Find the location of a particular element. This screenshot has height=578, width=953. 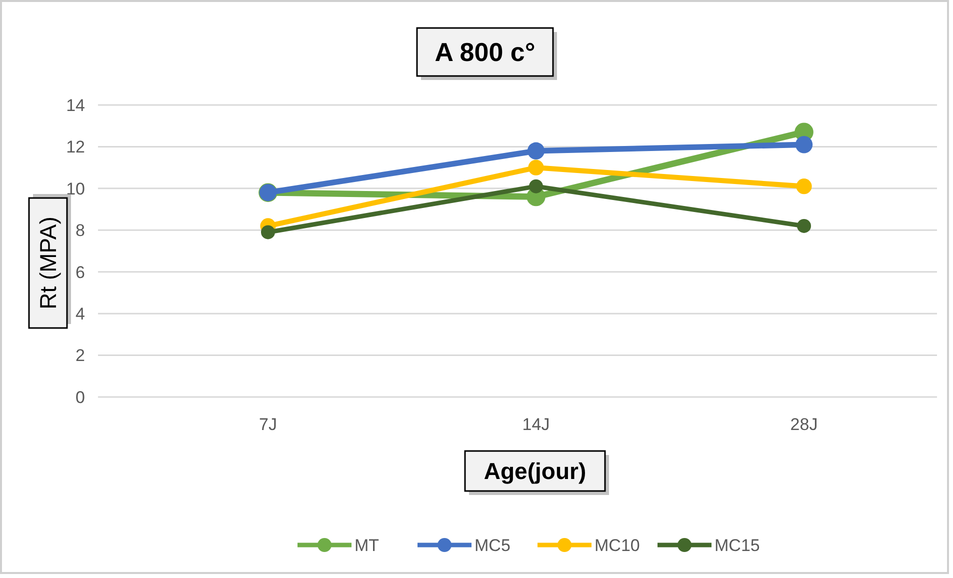

y-tick-label: 14 is located at coordinates (75, 105).